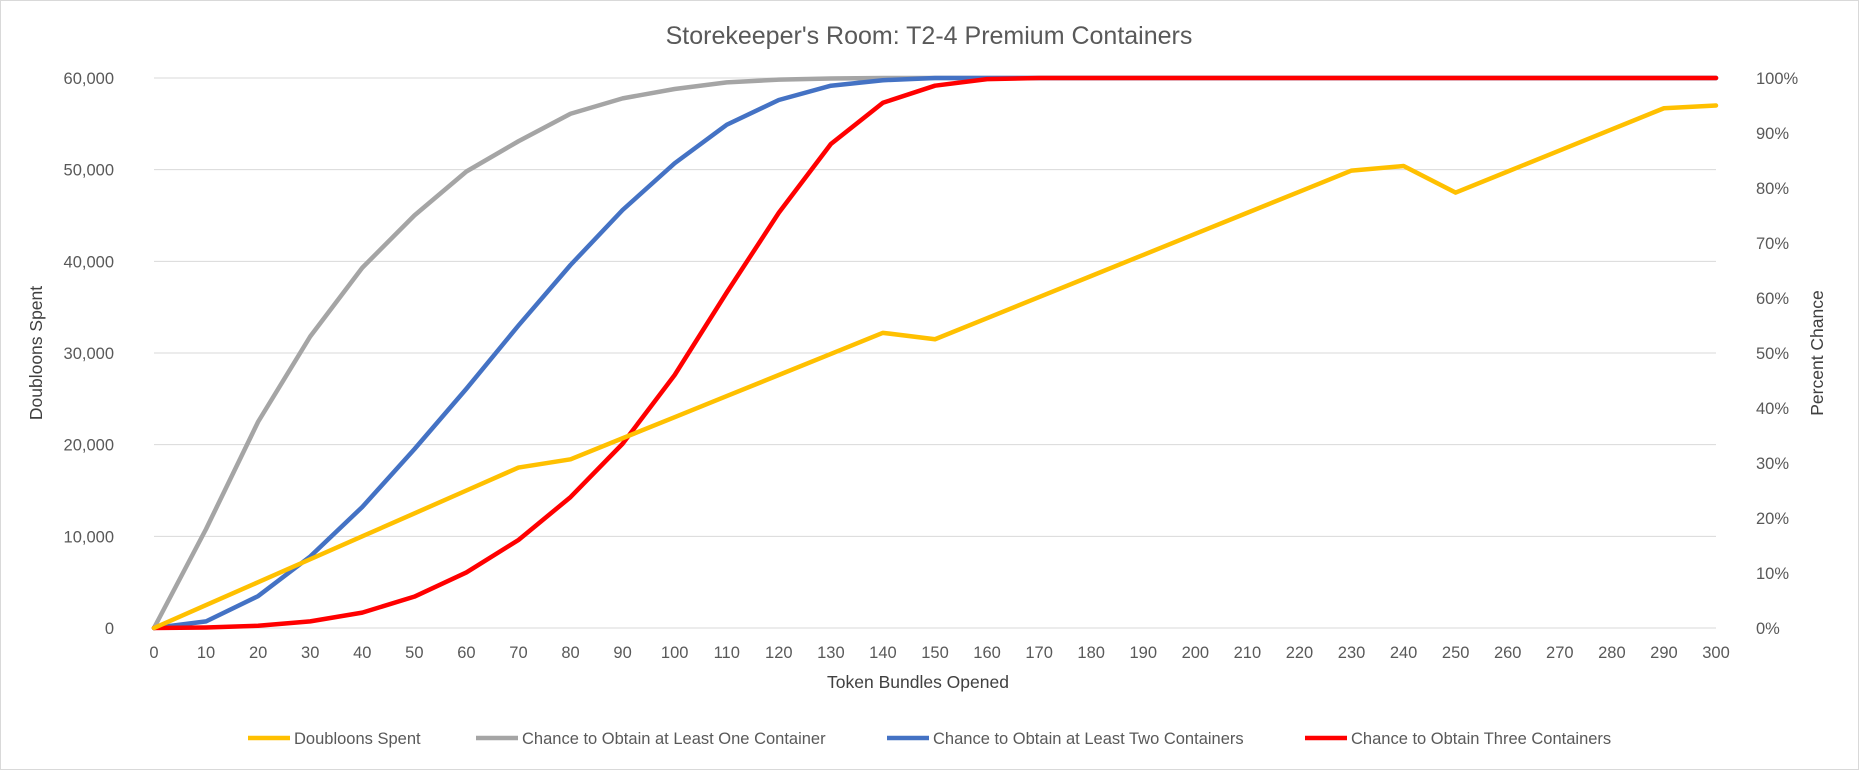 The image size is (1859, 774). What do you see at coordinates (570, 653) in the screenshot?
I see `x-tick-label: 80` at bounding box center [570, 653].